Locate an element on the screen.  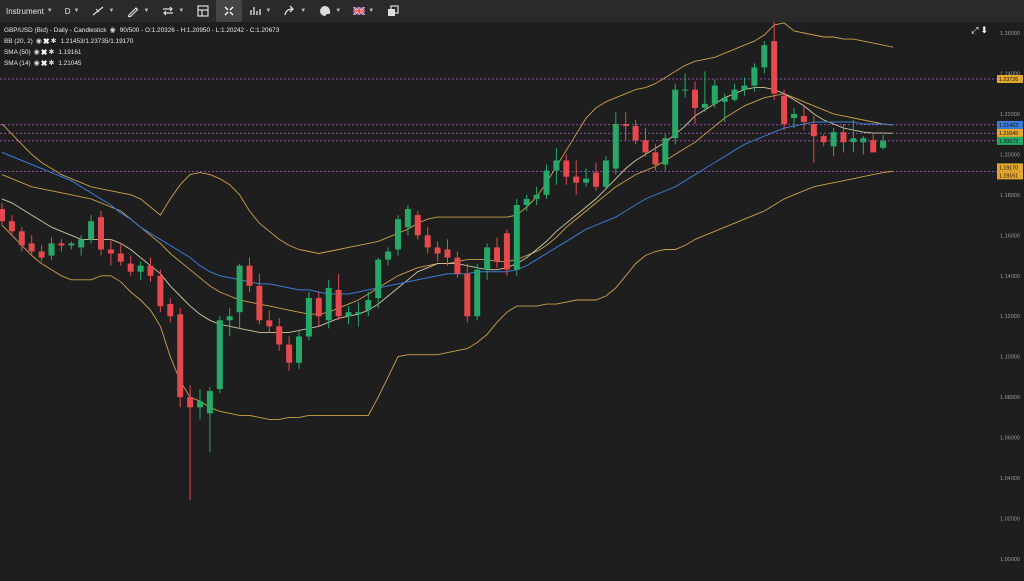
compare-dropdown: ▼ is located at coordinates (172, 11).